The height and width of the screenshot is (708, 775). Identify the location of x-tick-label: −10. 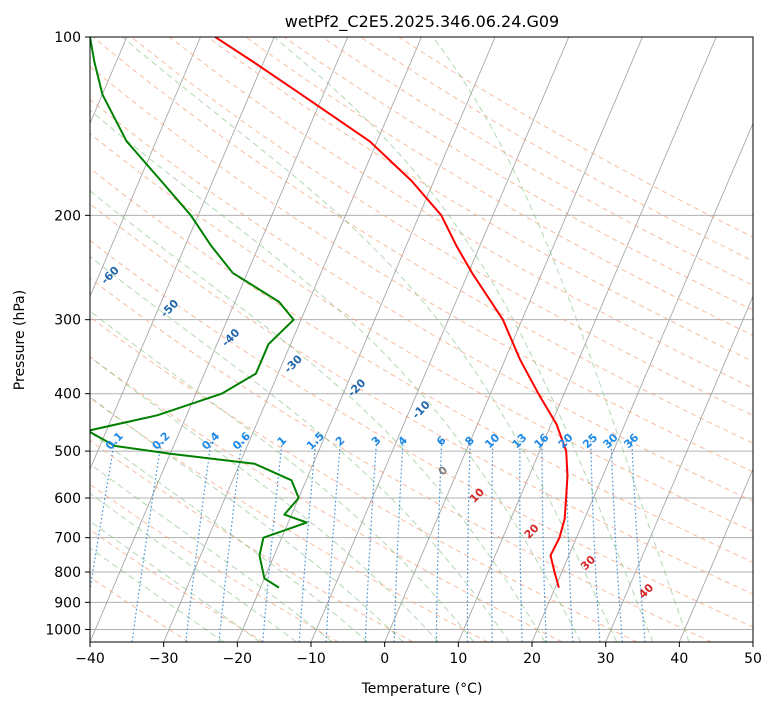
(311, 659).